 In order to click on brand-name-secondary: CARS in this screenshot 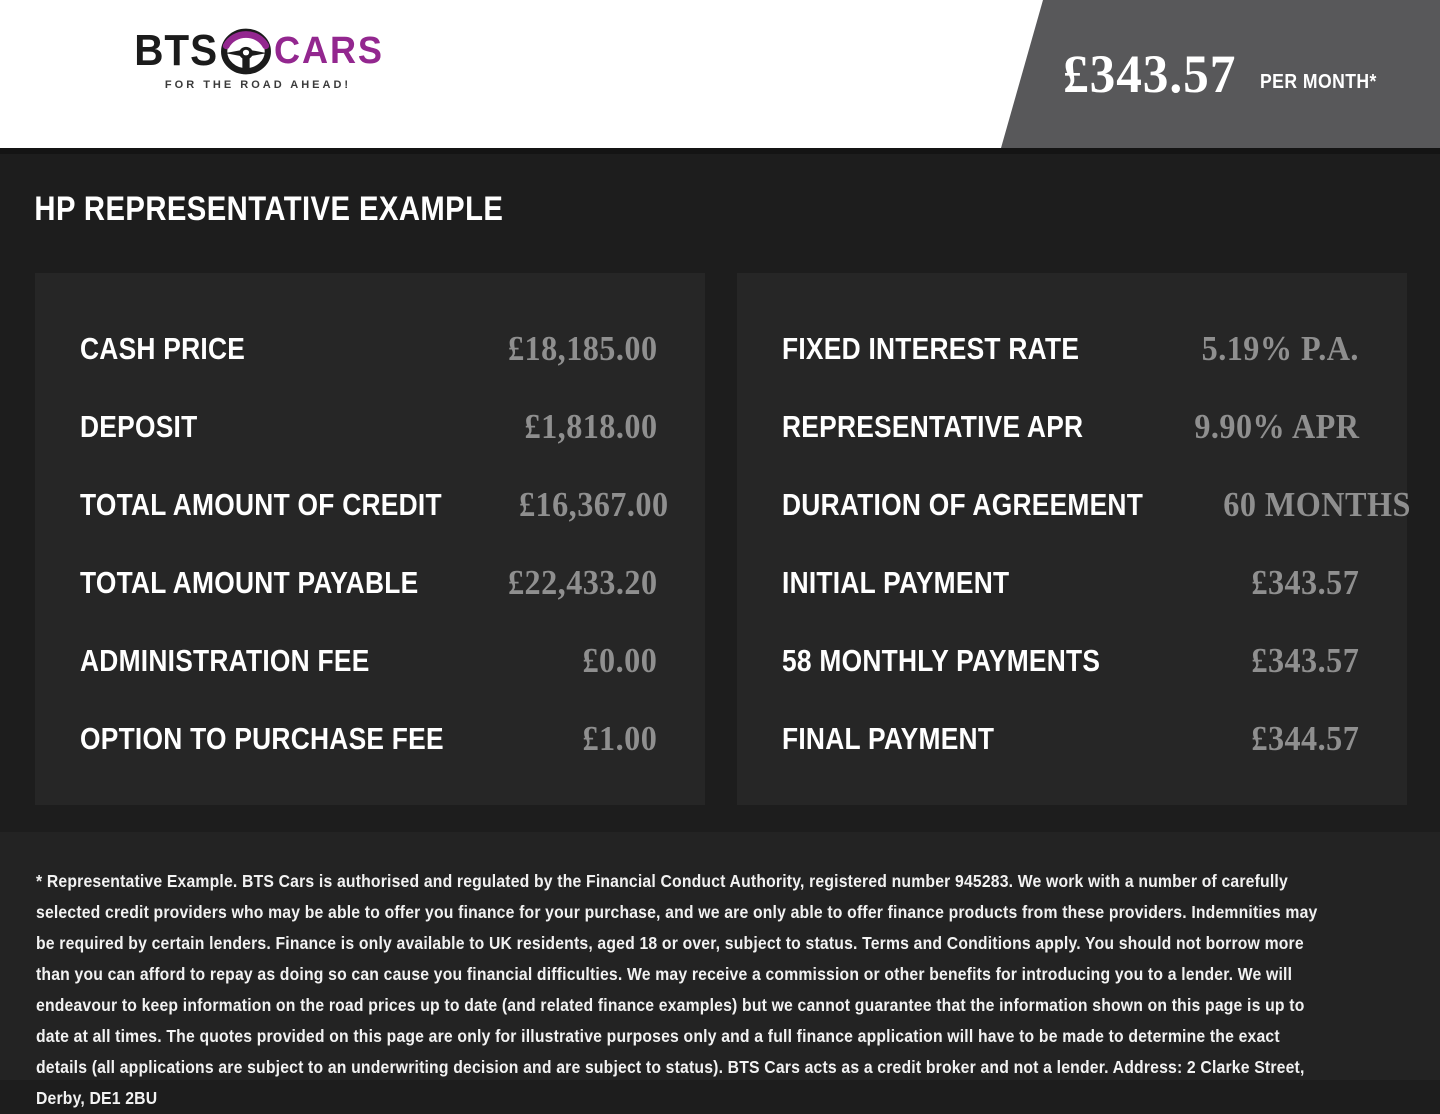, I will do `click(328, 50)`.